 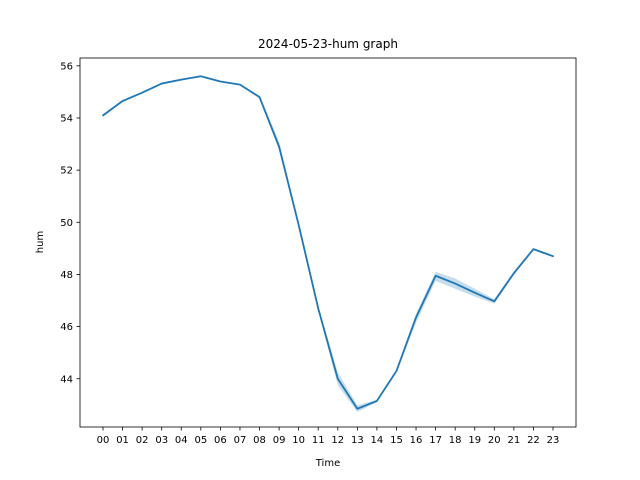 I want to click on y-tick-label-44: 44, so click(x=66, y=379).